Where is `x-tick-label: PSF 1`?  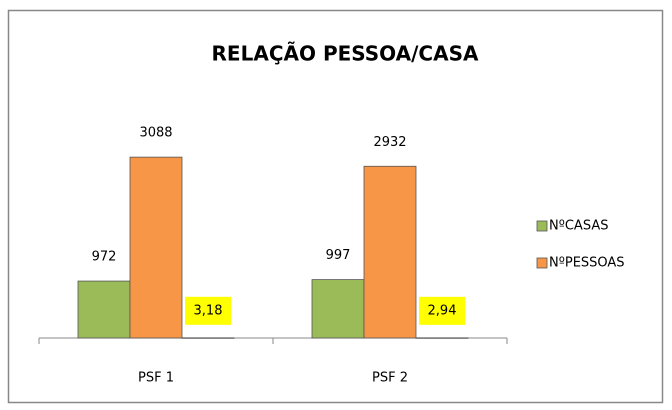
x-tick-label: PSF 1 is located at coordinates (156, 378).